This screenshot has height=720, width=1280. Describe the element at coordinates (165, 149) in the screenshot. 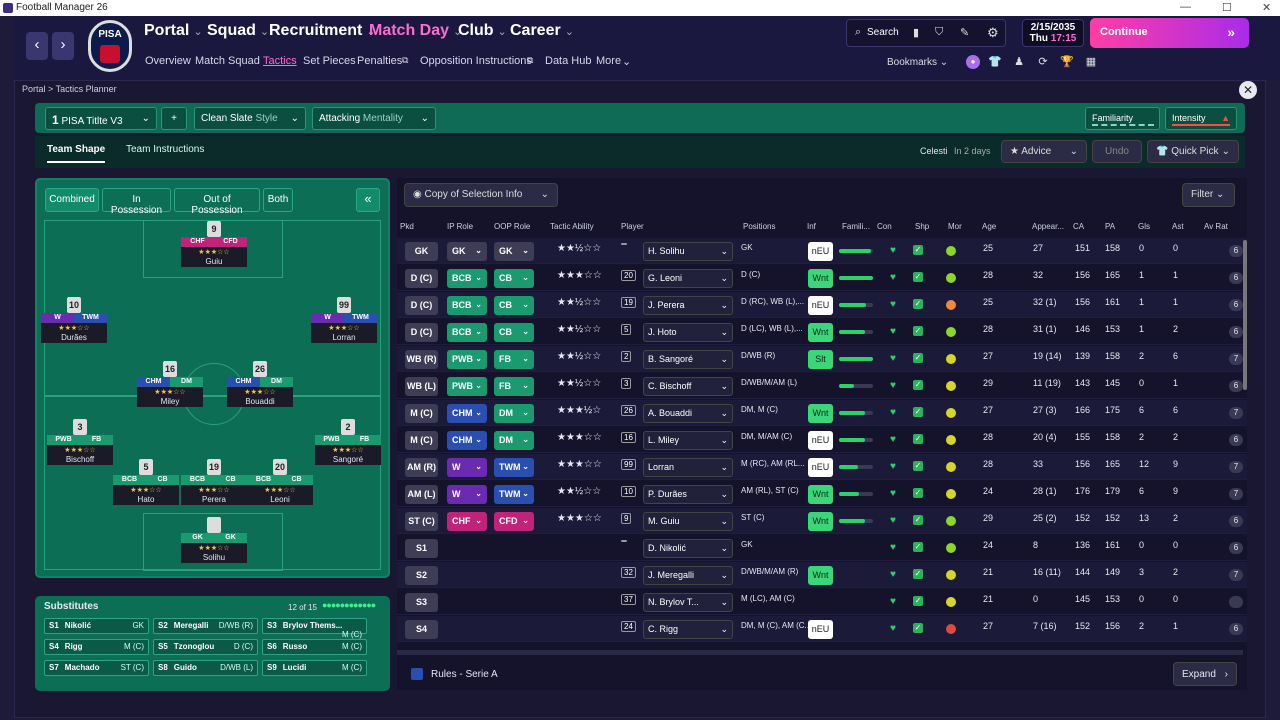

I see `tab-team-instructions: Team Instructions` at that location.